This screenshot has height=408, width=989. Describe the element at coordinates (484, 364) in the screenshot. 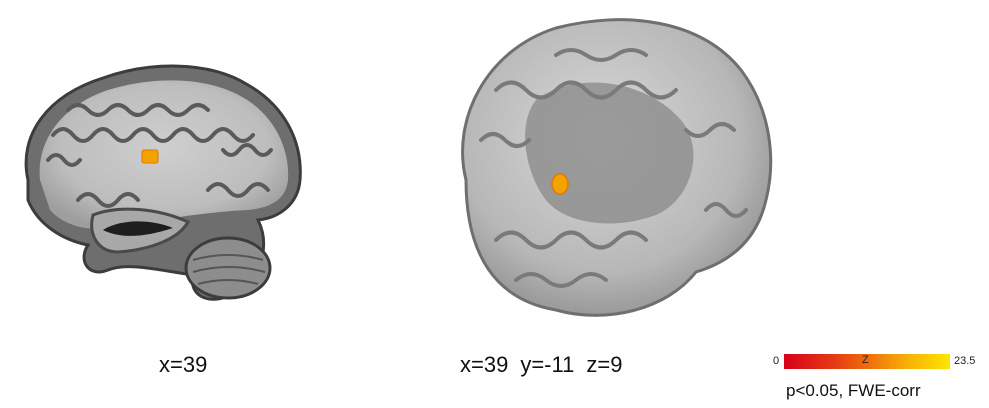

I see `coord-x: x=39` at that location.